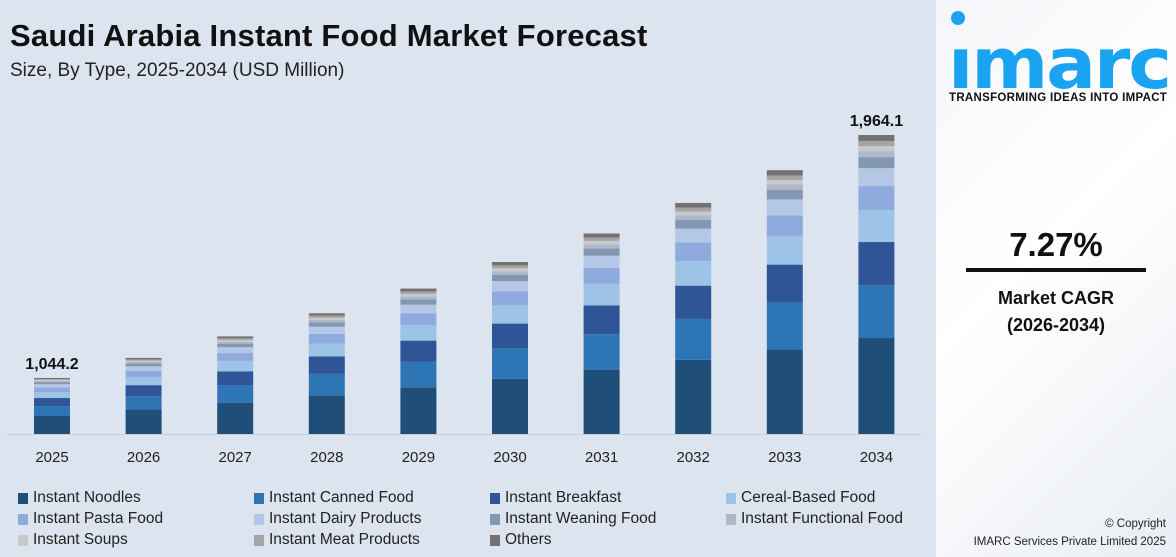  What do you see at coordinates (784, 457) in the screenshot?
I see `x-tick-label: 2033` at bounding box center [784, 457].